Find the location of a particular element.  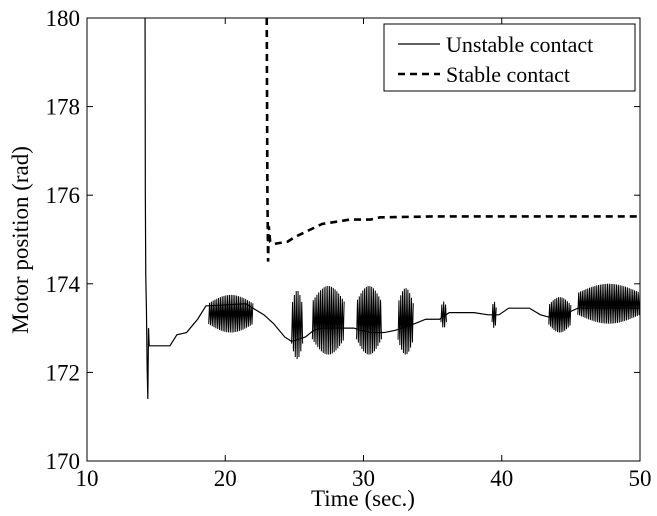

legend: Unstable contact Stable contact is located at coordinates (509, 57).